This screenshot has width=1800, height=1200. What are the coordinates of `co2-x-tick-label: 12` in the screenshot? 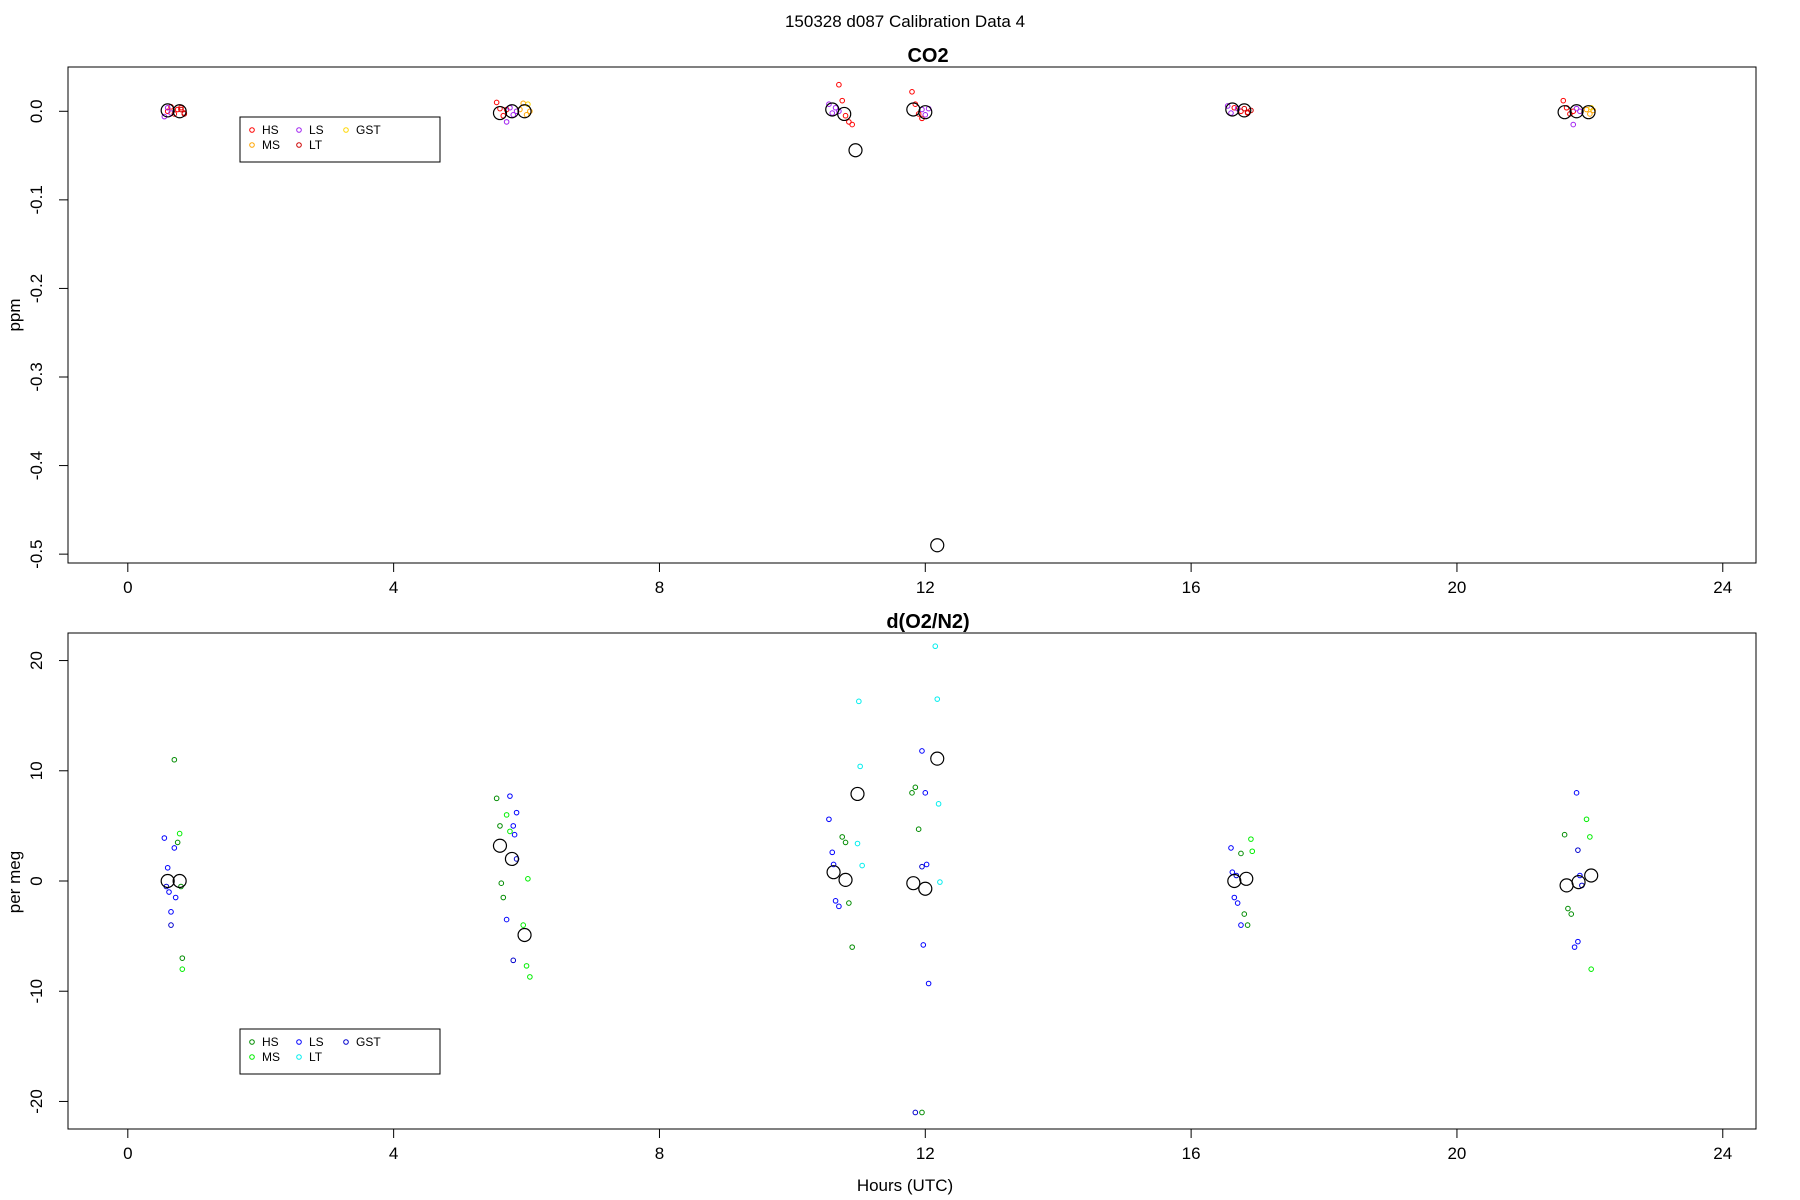 It's located at (925, 587).